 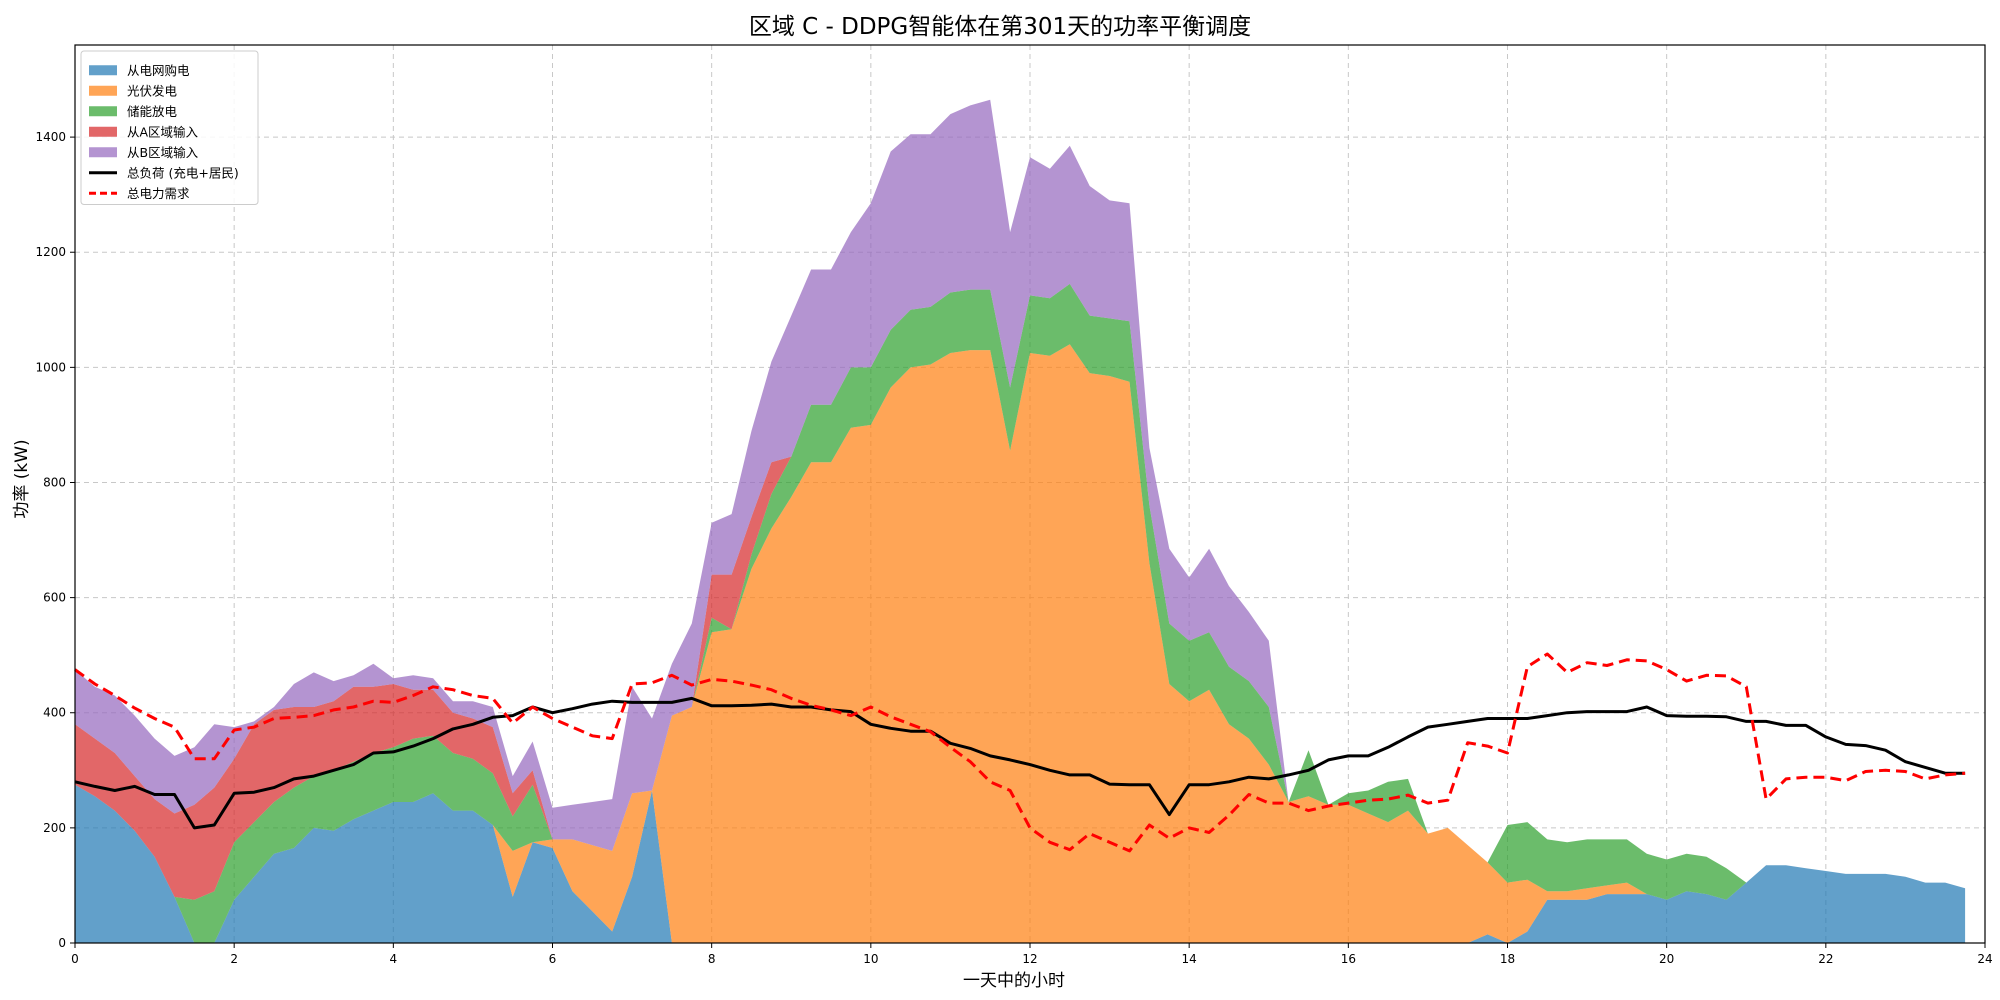 What do you see at coordinates (54, 482) in the screenshot?
I see `y-tick-label: 800` at bounding box center [54, 482].